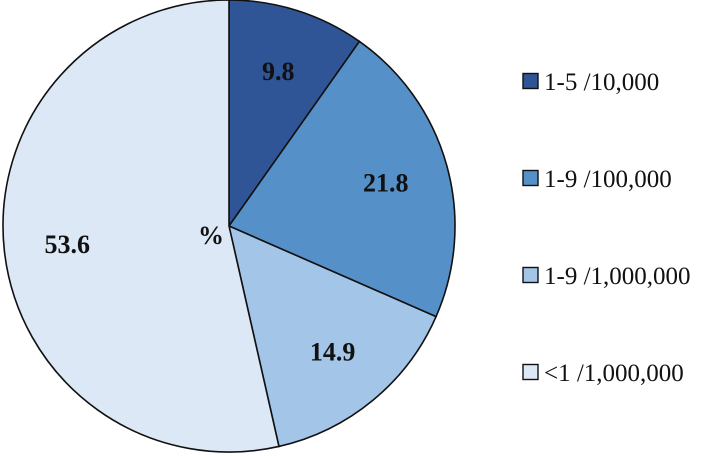  I want to click on slice-value-label-1: 9.8, so click(278, 71).